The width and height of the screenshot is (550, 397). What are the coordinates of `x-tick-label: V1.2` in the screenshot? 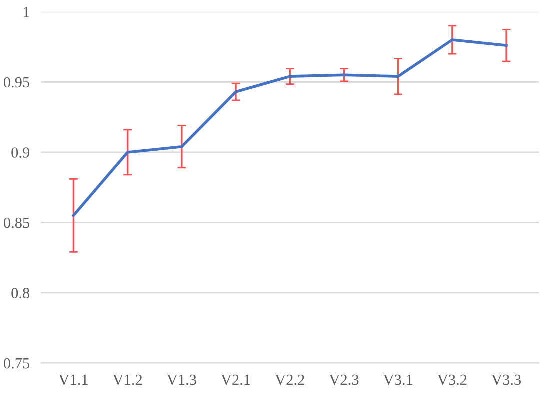 It's located at (127, 380).